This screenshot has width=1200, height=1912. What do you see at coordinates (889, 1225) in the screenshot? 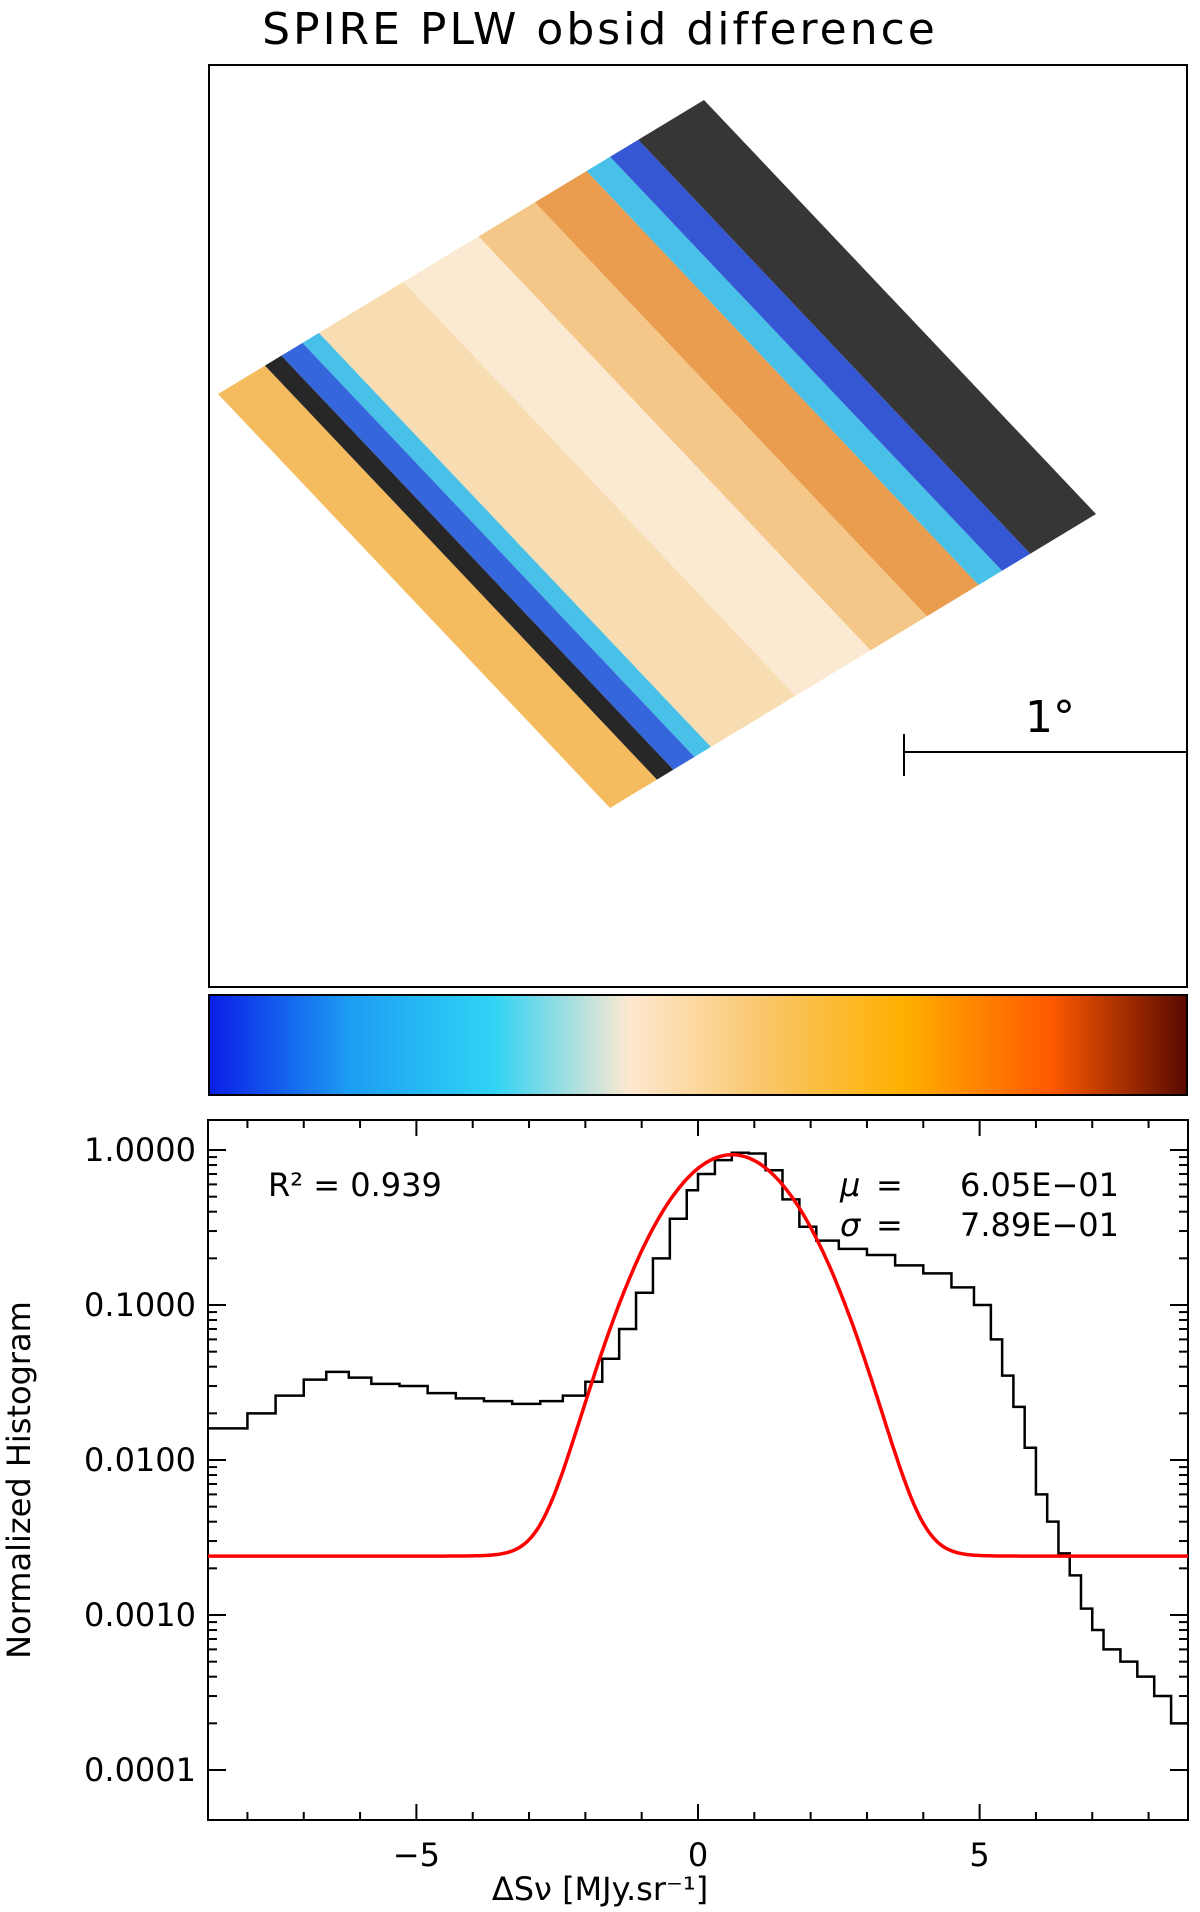
I see `sigma-eq: =` at bounding box center [889, 1225].